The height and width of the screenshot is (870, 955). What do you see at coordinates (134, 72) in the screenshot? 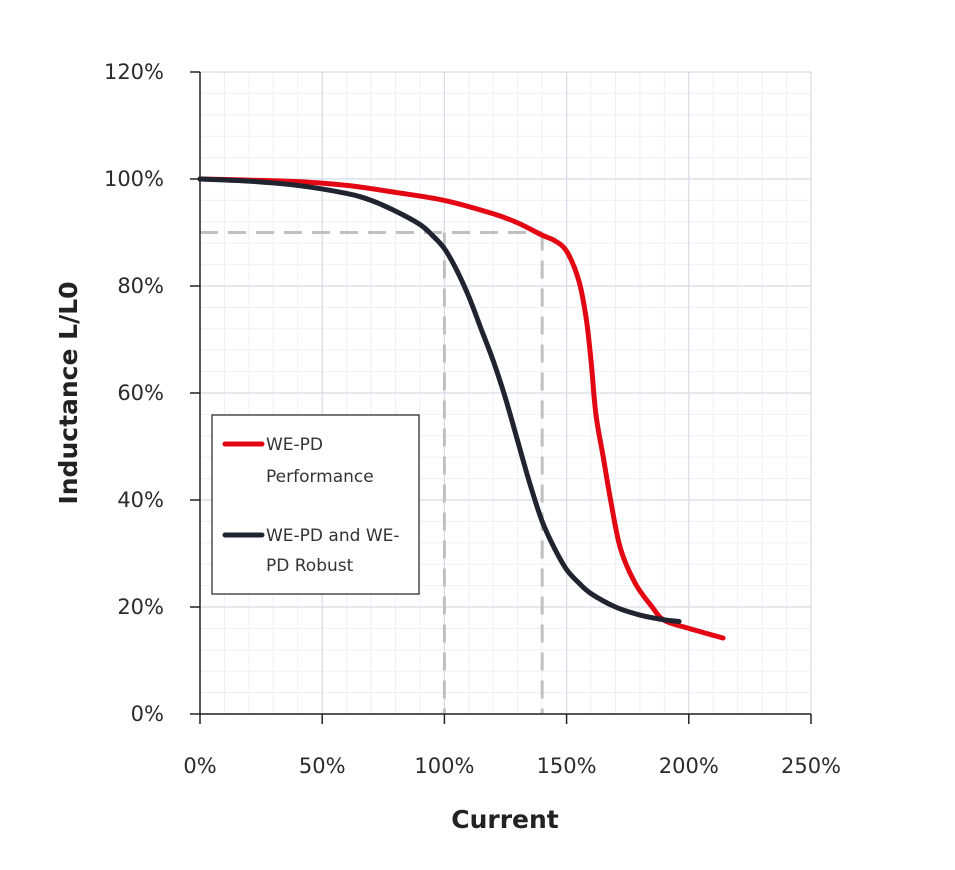
I see `y-tick-label: 120%` at bounding box center [134, 72].